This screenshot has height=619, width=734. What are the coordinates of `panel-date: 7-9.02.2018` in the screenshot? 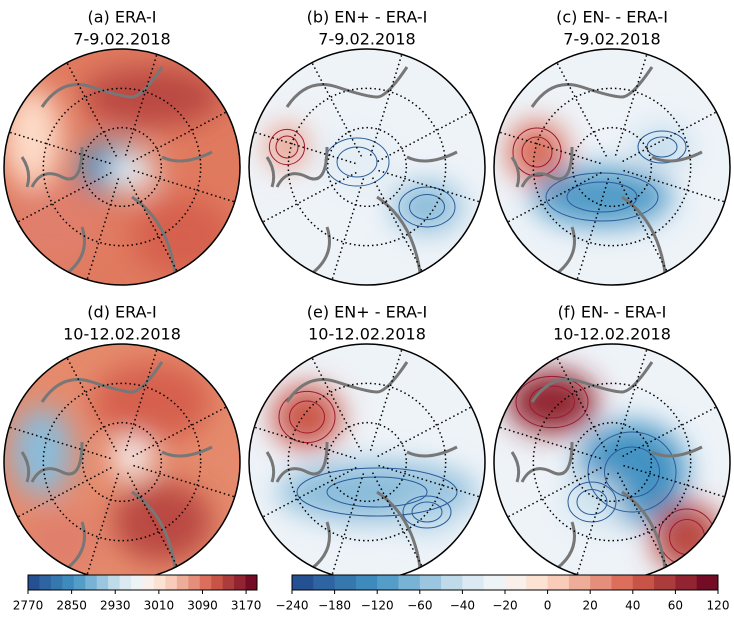 It's located at (611, 39).